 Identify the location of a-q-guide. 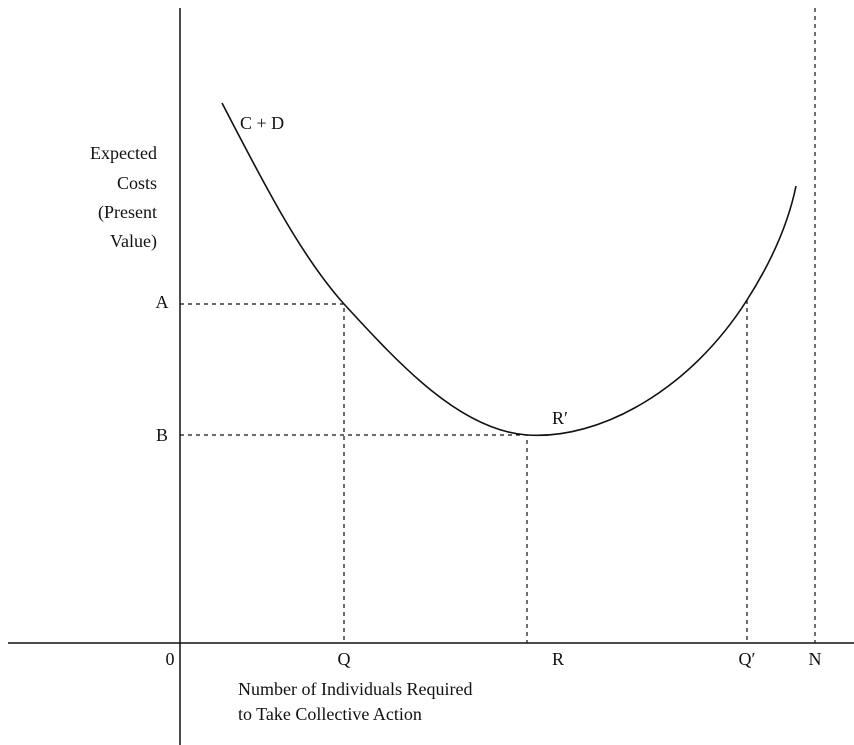
(262, 473).